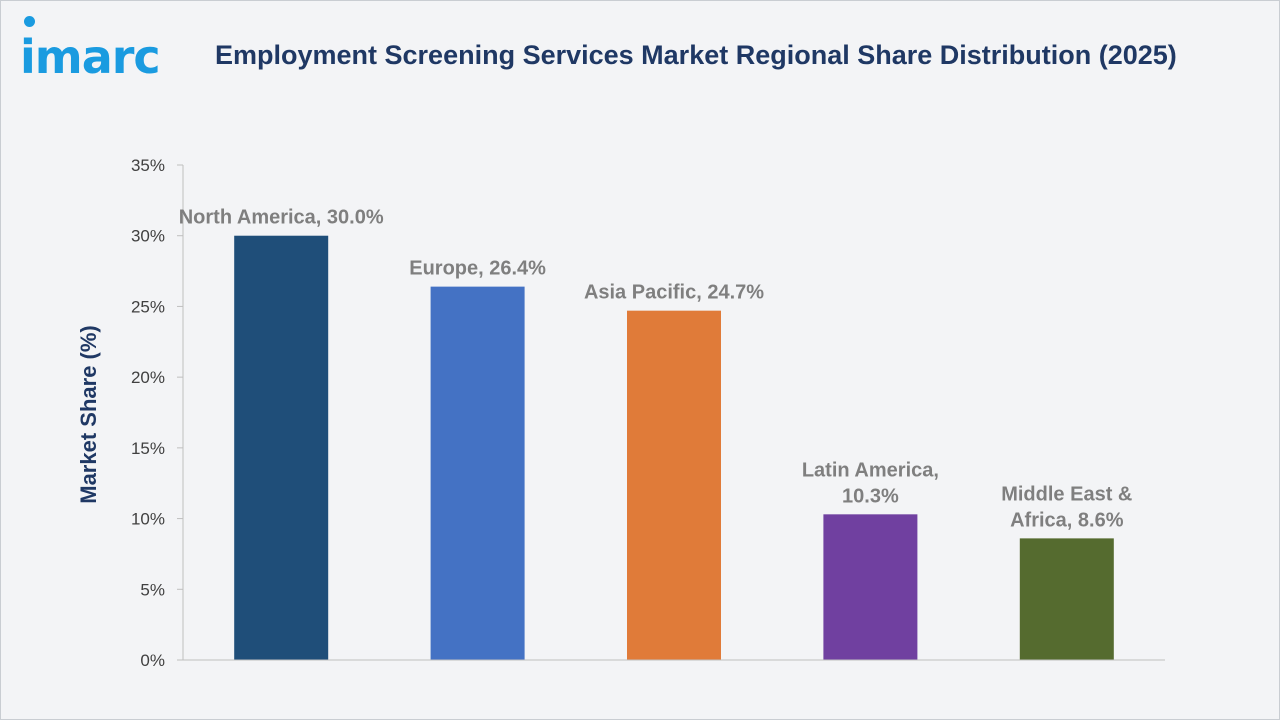  What do you see at coordinates (1066, 494) in the screenshot?
I see `bar-data-label: Middle East &` at bounding box center [1066, 494].